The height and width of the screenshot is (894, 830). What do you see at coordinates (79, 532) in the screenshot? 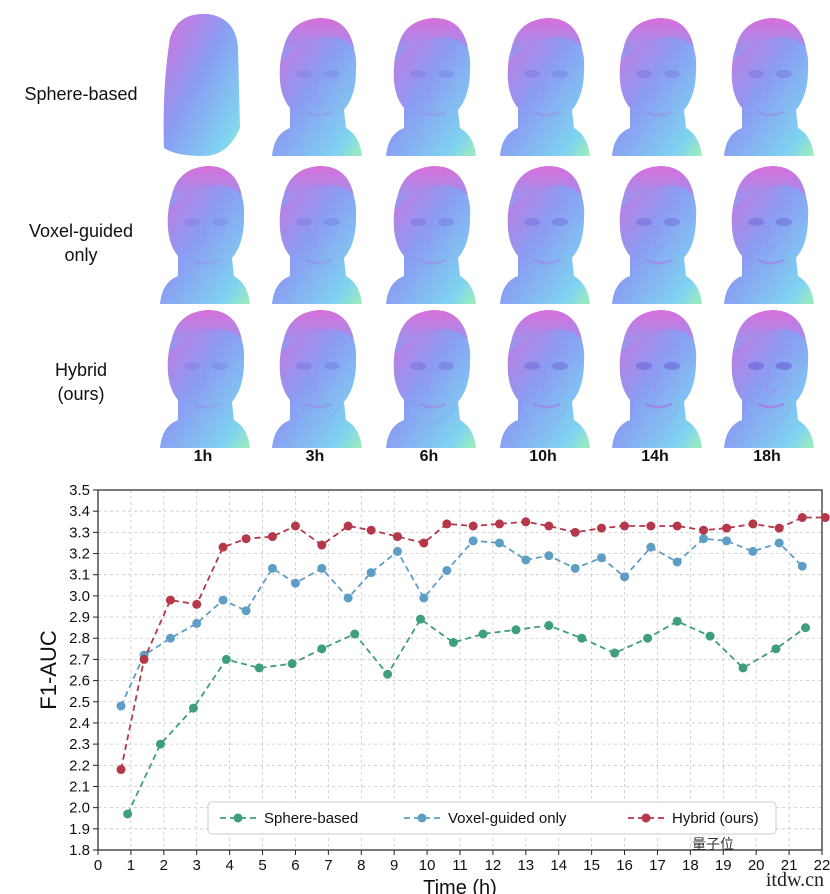
I see `y-tick-label: 3.3` at bounding box center [79, 532].